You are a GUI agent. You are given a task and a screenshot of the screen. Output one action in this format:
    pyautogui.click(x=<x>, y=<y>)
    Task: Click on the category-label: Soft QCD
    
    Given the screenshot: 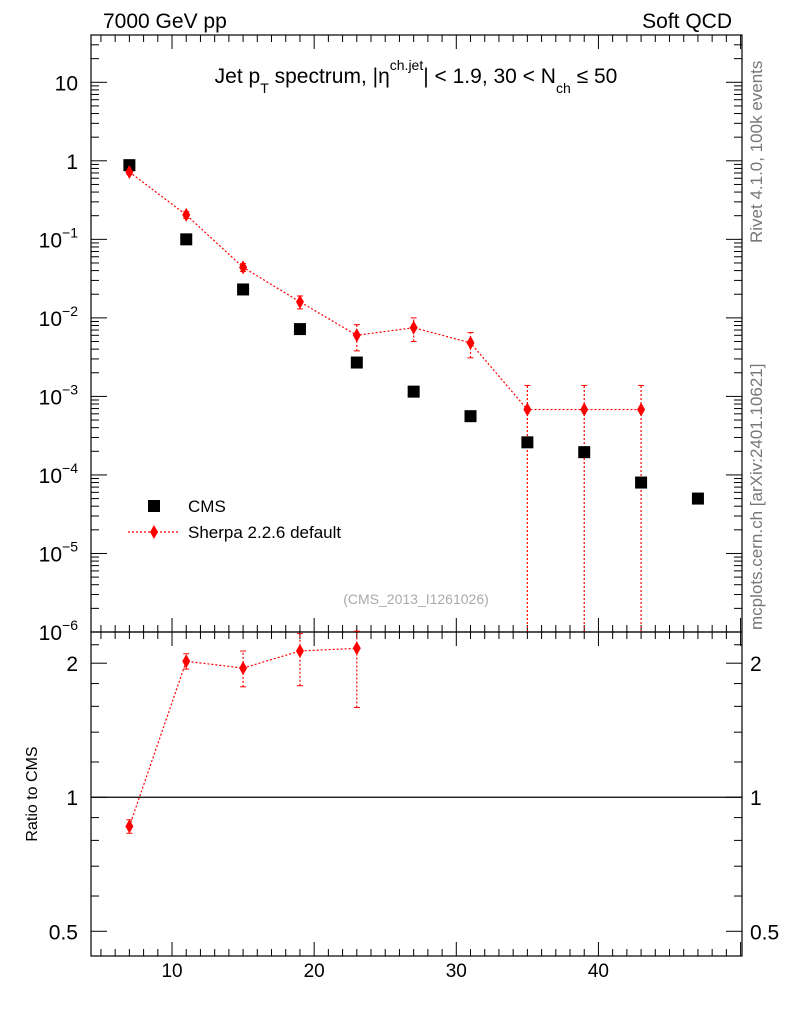 What is the action you would take?
    pyautogui.click(x=687, y=21)
    